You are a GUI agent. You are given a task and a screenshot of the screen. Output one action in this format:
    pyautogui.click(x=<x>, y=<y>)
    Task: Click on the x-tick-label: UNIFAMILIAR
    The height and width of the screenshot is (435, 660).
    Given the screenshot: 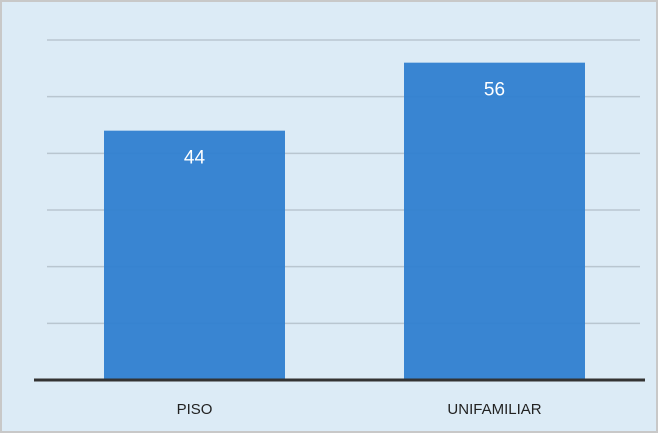 What is the action you would take?
    pyautogui.click(x=494, y=409)
    